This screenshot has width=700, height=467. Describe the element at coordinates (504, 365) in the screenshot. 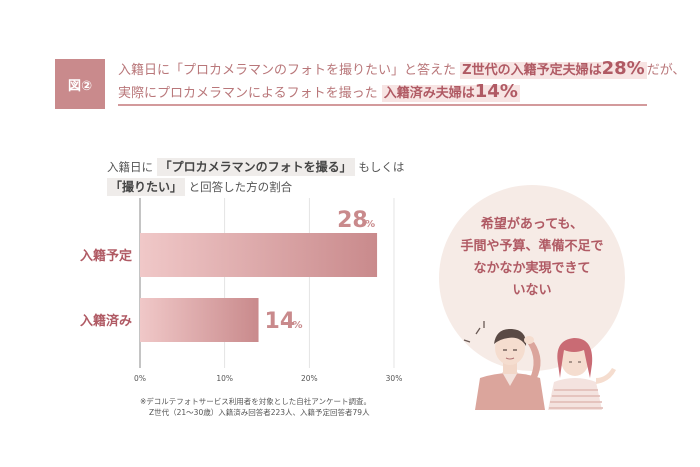

I see `man-figure` at that location.